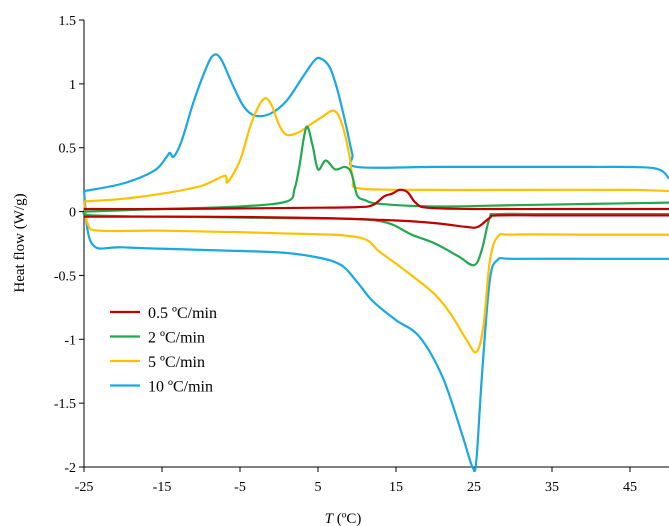 The image size is (669, 526). What do you see at coordinates (396, 487) in the screenshot?
I see `x-tick-label: 15` at bounding box center [396, 487].